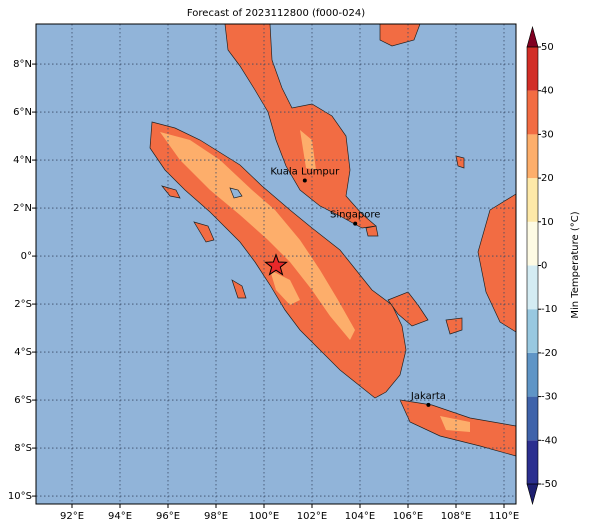  What do you see at coordinates (547, 222) in the screenshot?
I see `colorbar-tick-label: 10` at bounding box center [547, 222].